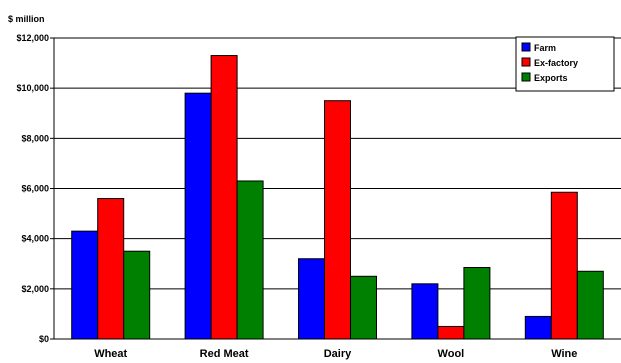  I want to click on bar-ex-factory-wool, so click(451, 332).